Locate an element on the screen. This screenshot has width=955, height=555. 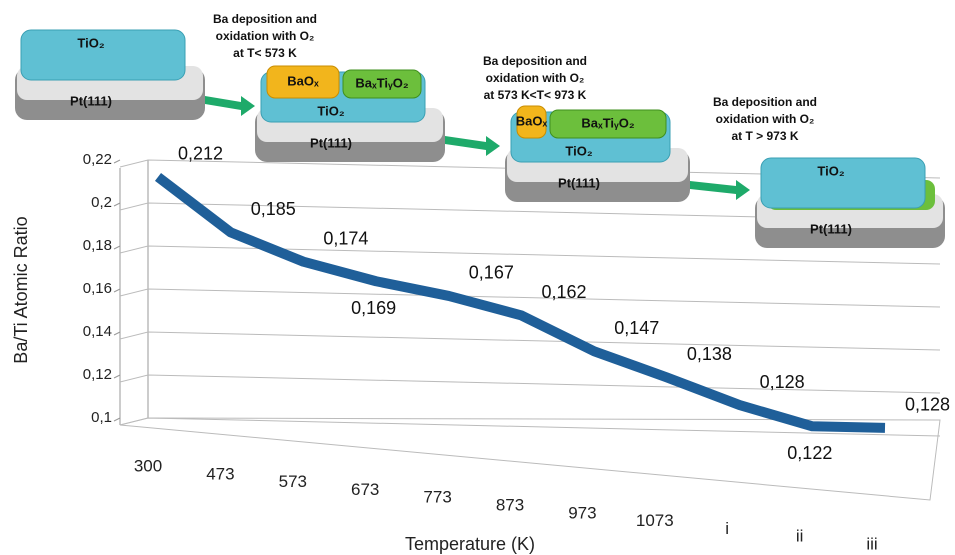
data-label: 0,174 is located at coordinates (345, 238).